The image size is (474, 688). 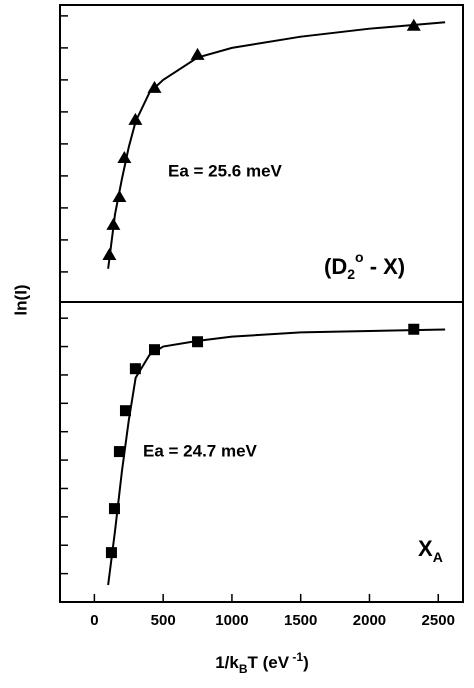 I want to click on x-tick-label: 1000, so click(x=231, y=620).